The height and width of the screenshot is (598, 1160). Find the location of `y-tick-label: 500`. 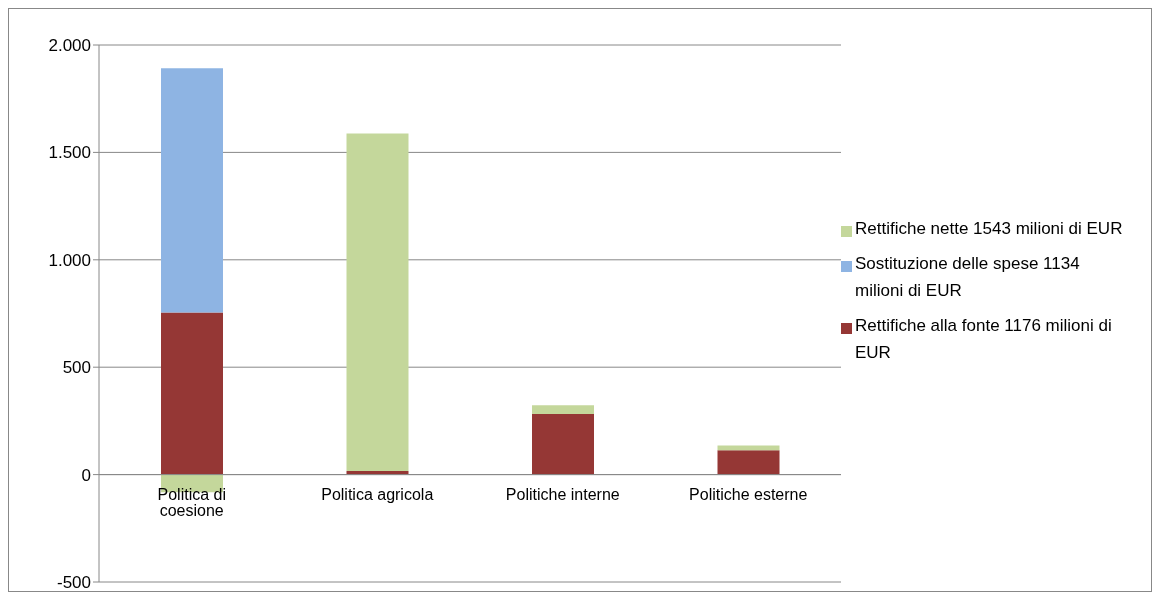

y-tick-label: 500 is located at coordinates (76, 368).